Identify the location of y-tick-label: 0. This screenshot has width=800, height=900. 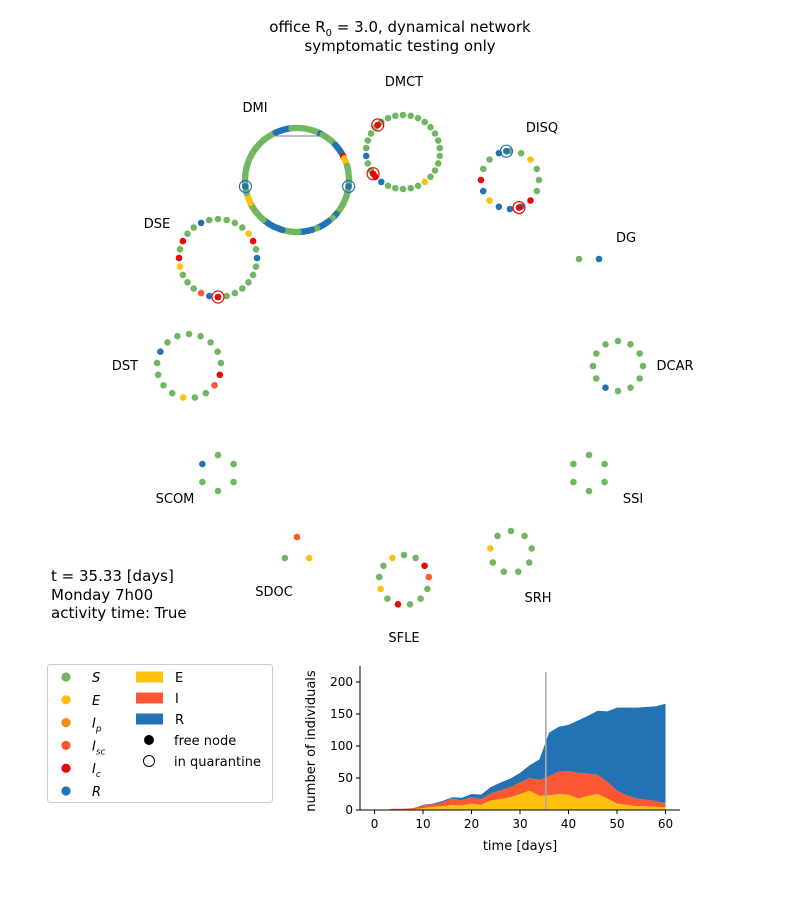
(349, 810).